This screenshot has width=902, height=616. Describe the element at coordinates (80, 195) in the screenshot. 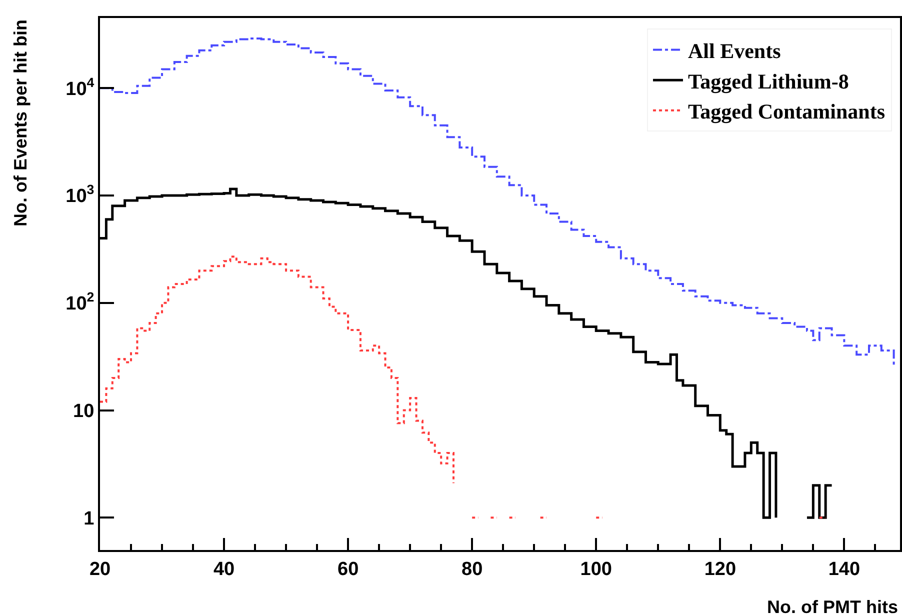

I see `y-tick-label: 10$^{3}$` at that location.